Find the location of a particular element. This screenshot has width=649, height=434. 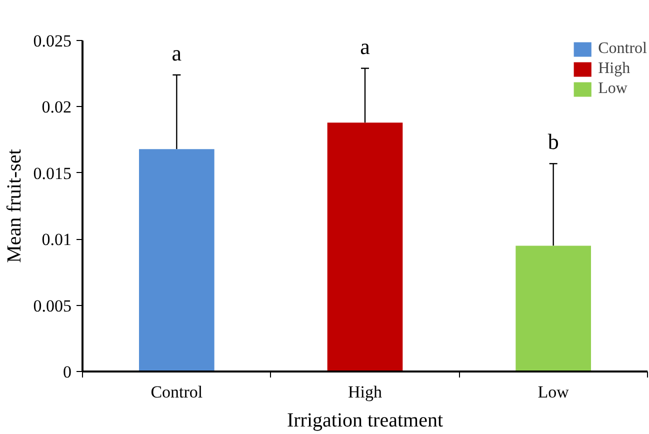

annotation: b is located at coordinates (553, 141).